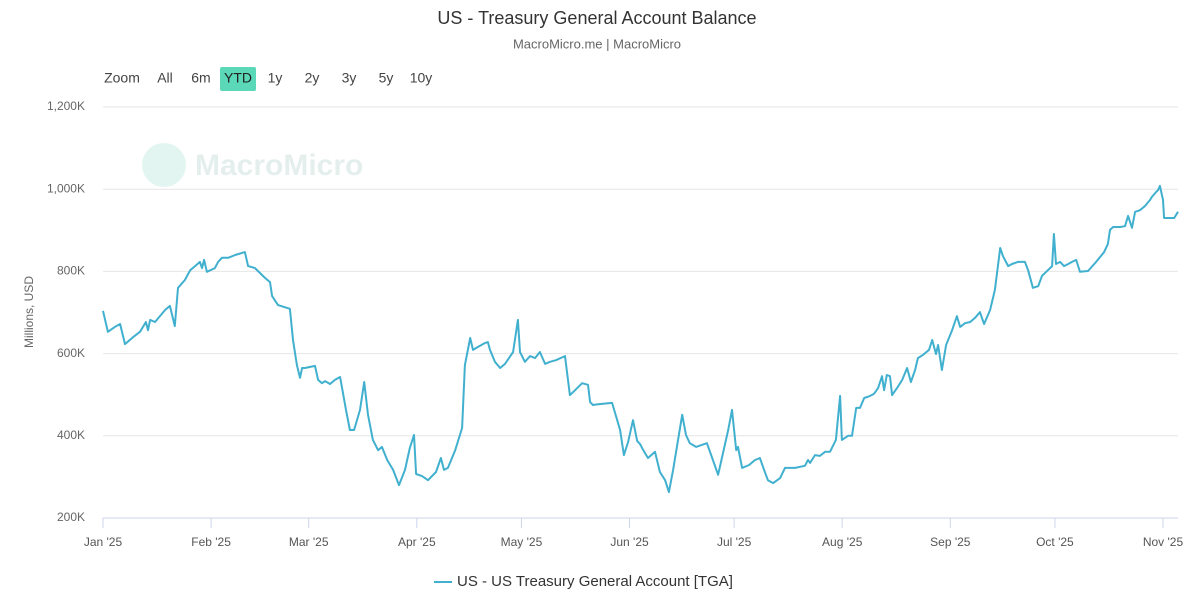 Image resolution: width=1200 pixels, height=603 pixels. What do you see at coordinates (71, 271) in the screenshot?
I see `y-tick-label: 800K` at bounding box center [71, 271].